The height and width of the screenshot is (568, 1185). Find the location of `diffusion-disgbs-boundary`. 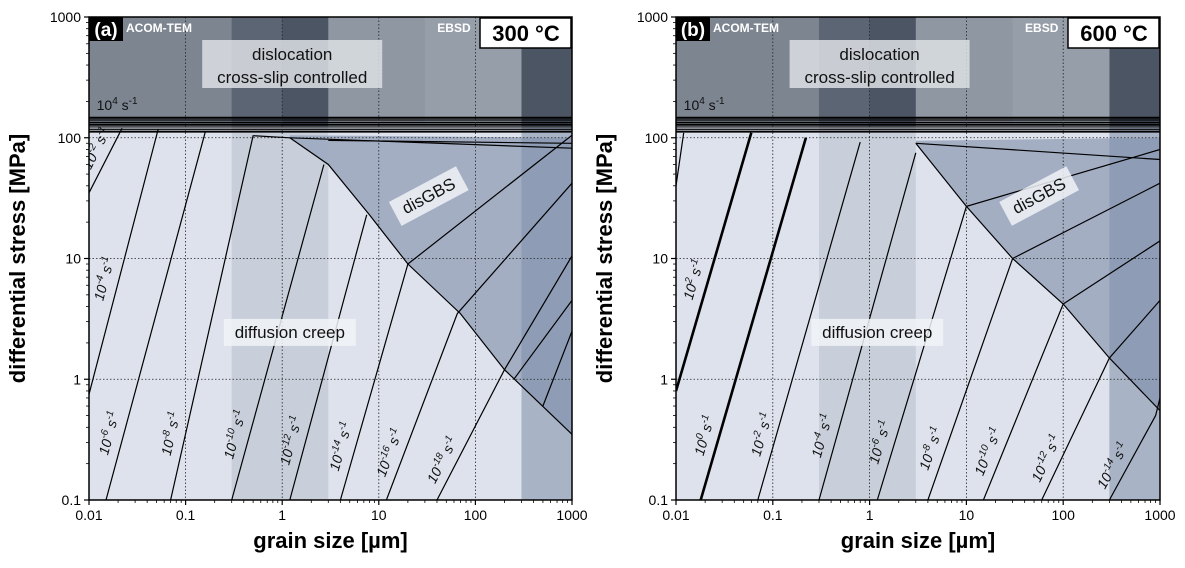

diffusion-disgbs-boundary is located at coordinates (1037, 277).